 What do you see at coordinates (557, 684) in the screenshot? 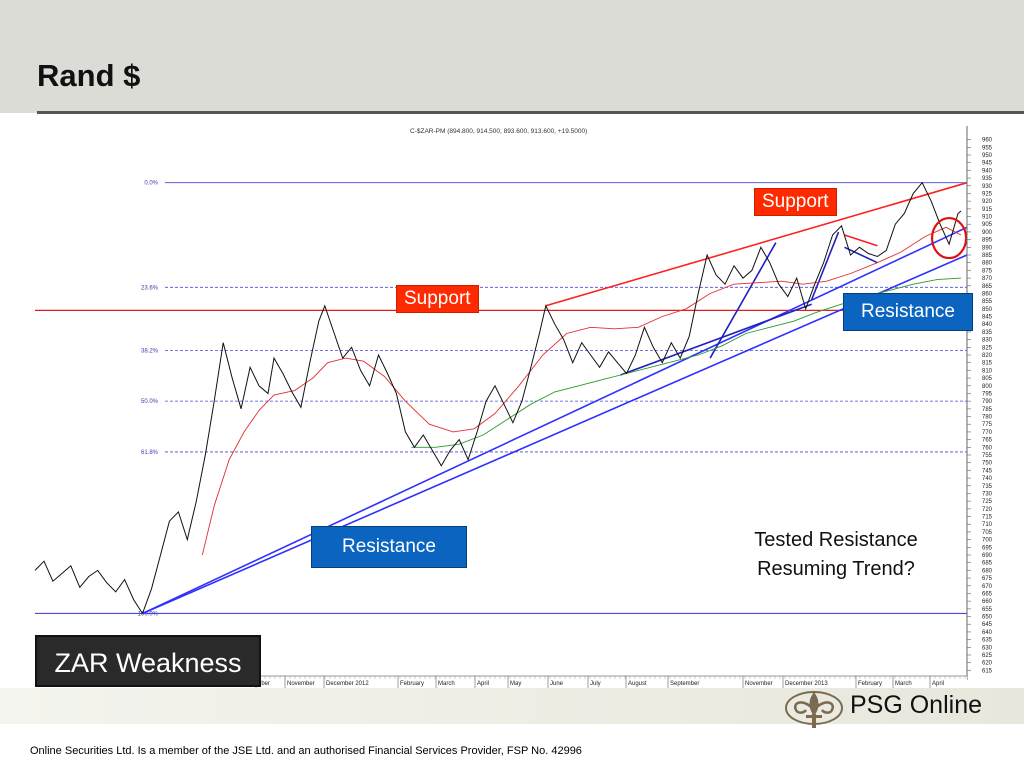
I see `x-tick-label: June` at bounding box center [557, 684].